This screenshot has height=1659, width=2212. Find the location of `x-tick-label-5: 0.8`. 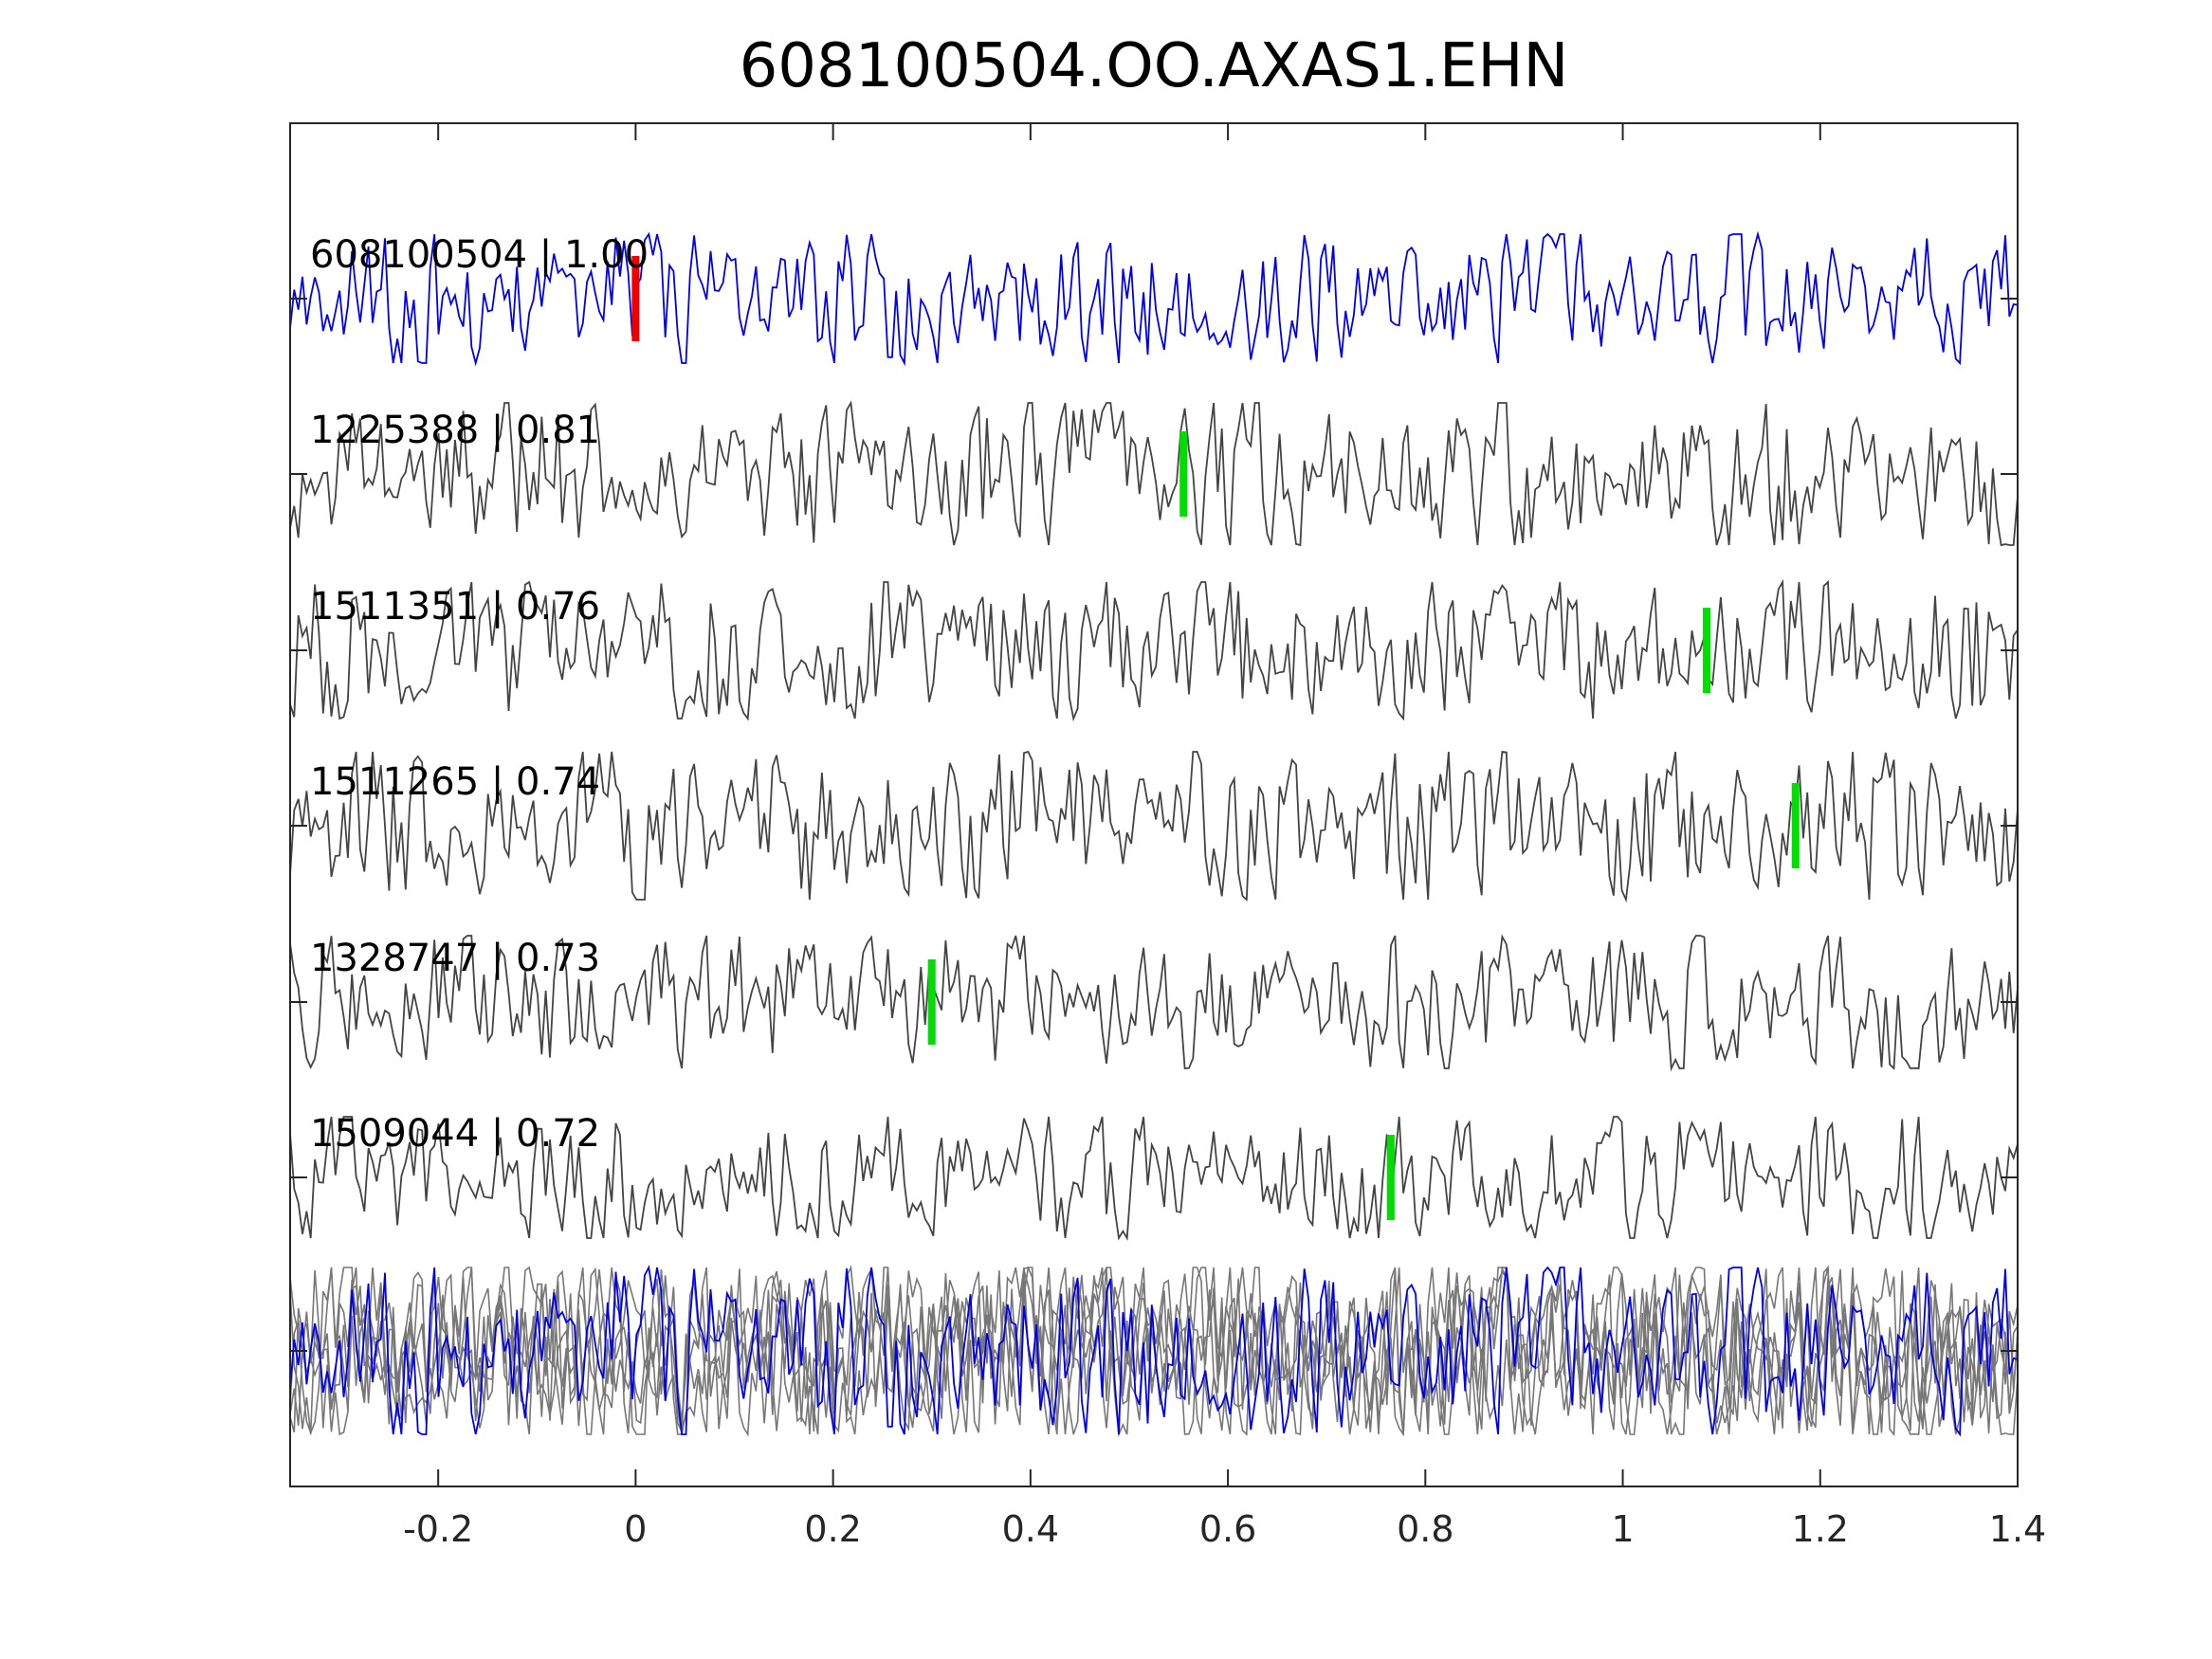

x-tick-label-5: 0.8 is located at coordinates (1425, 1529).